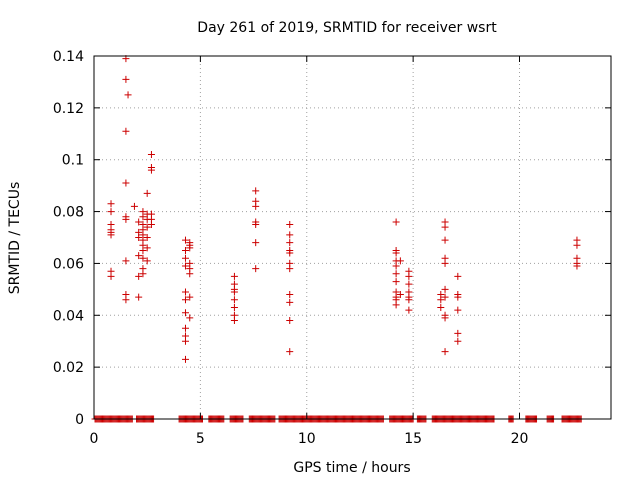 The image size is (640, 480). What do you see at coordinates (68, 109) in the screenshot?
I see `y-tick-label: 0.12` at bounding box center [68, 109].